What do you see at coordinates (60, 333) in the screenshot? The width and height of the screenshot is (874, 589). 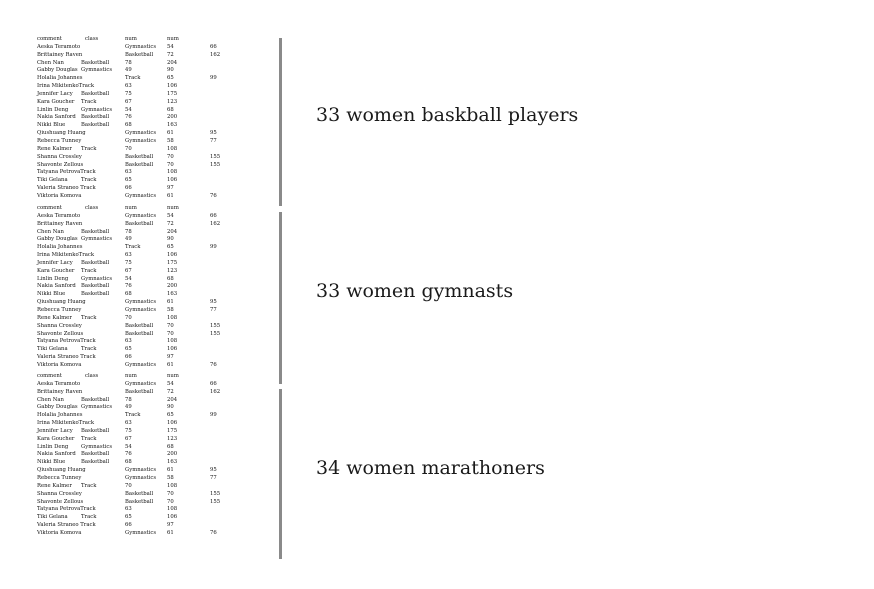 I see `table-cell: Shavonte Zellous` at bounding box center [60, 333].